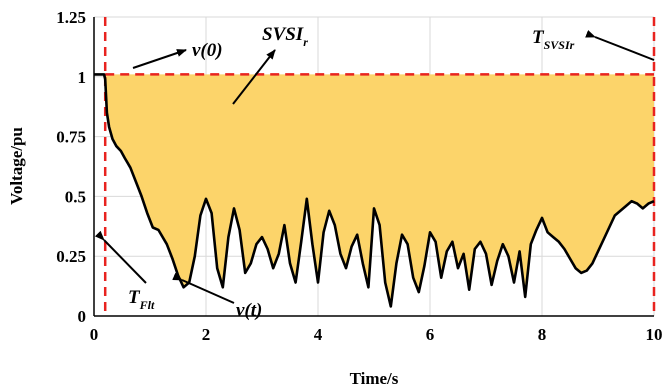  I want to click on tflt-arrow, so click(120, 257).